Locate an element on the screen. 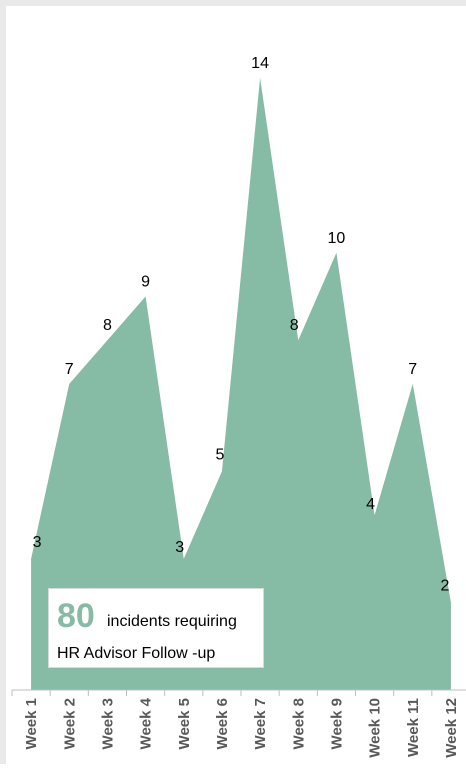  callout-text-line2: HR Advisor Follow -up is located at coordinates (136, 653).